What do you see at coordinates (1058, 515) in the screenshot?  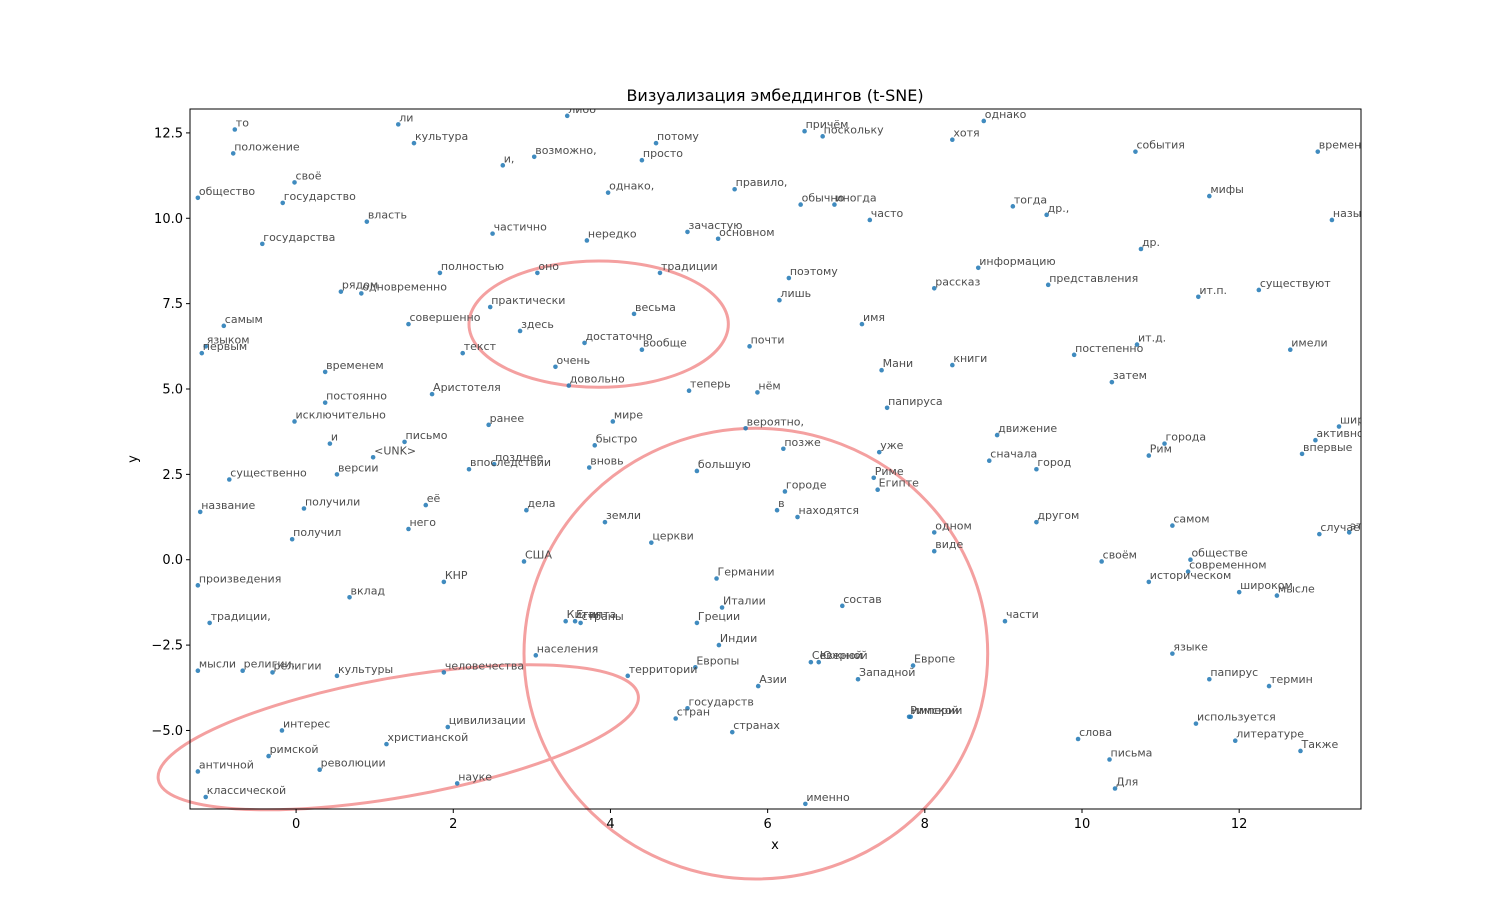 I see `point-label: другом` at bounding box center [1058, 515].